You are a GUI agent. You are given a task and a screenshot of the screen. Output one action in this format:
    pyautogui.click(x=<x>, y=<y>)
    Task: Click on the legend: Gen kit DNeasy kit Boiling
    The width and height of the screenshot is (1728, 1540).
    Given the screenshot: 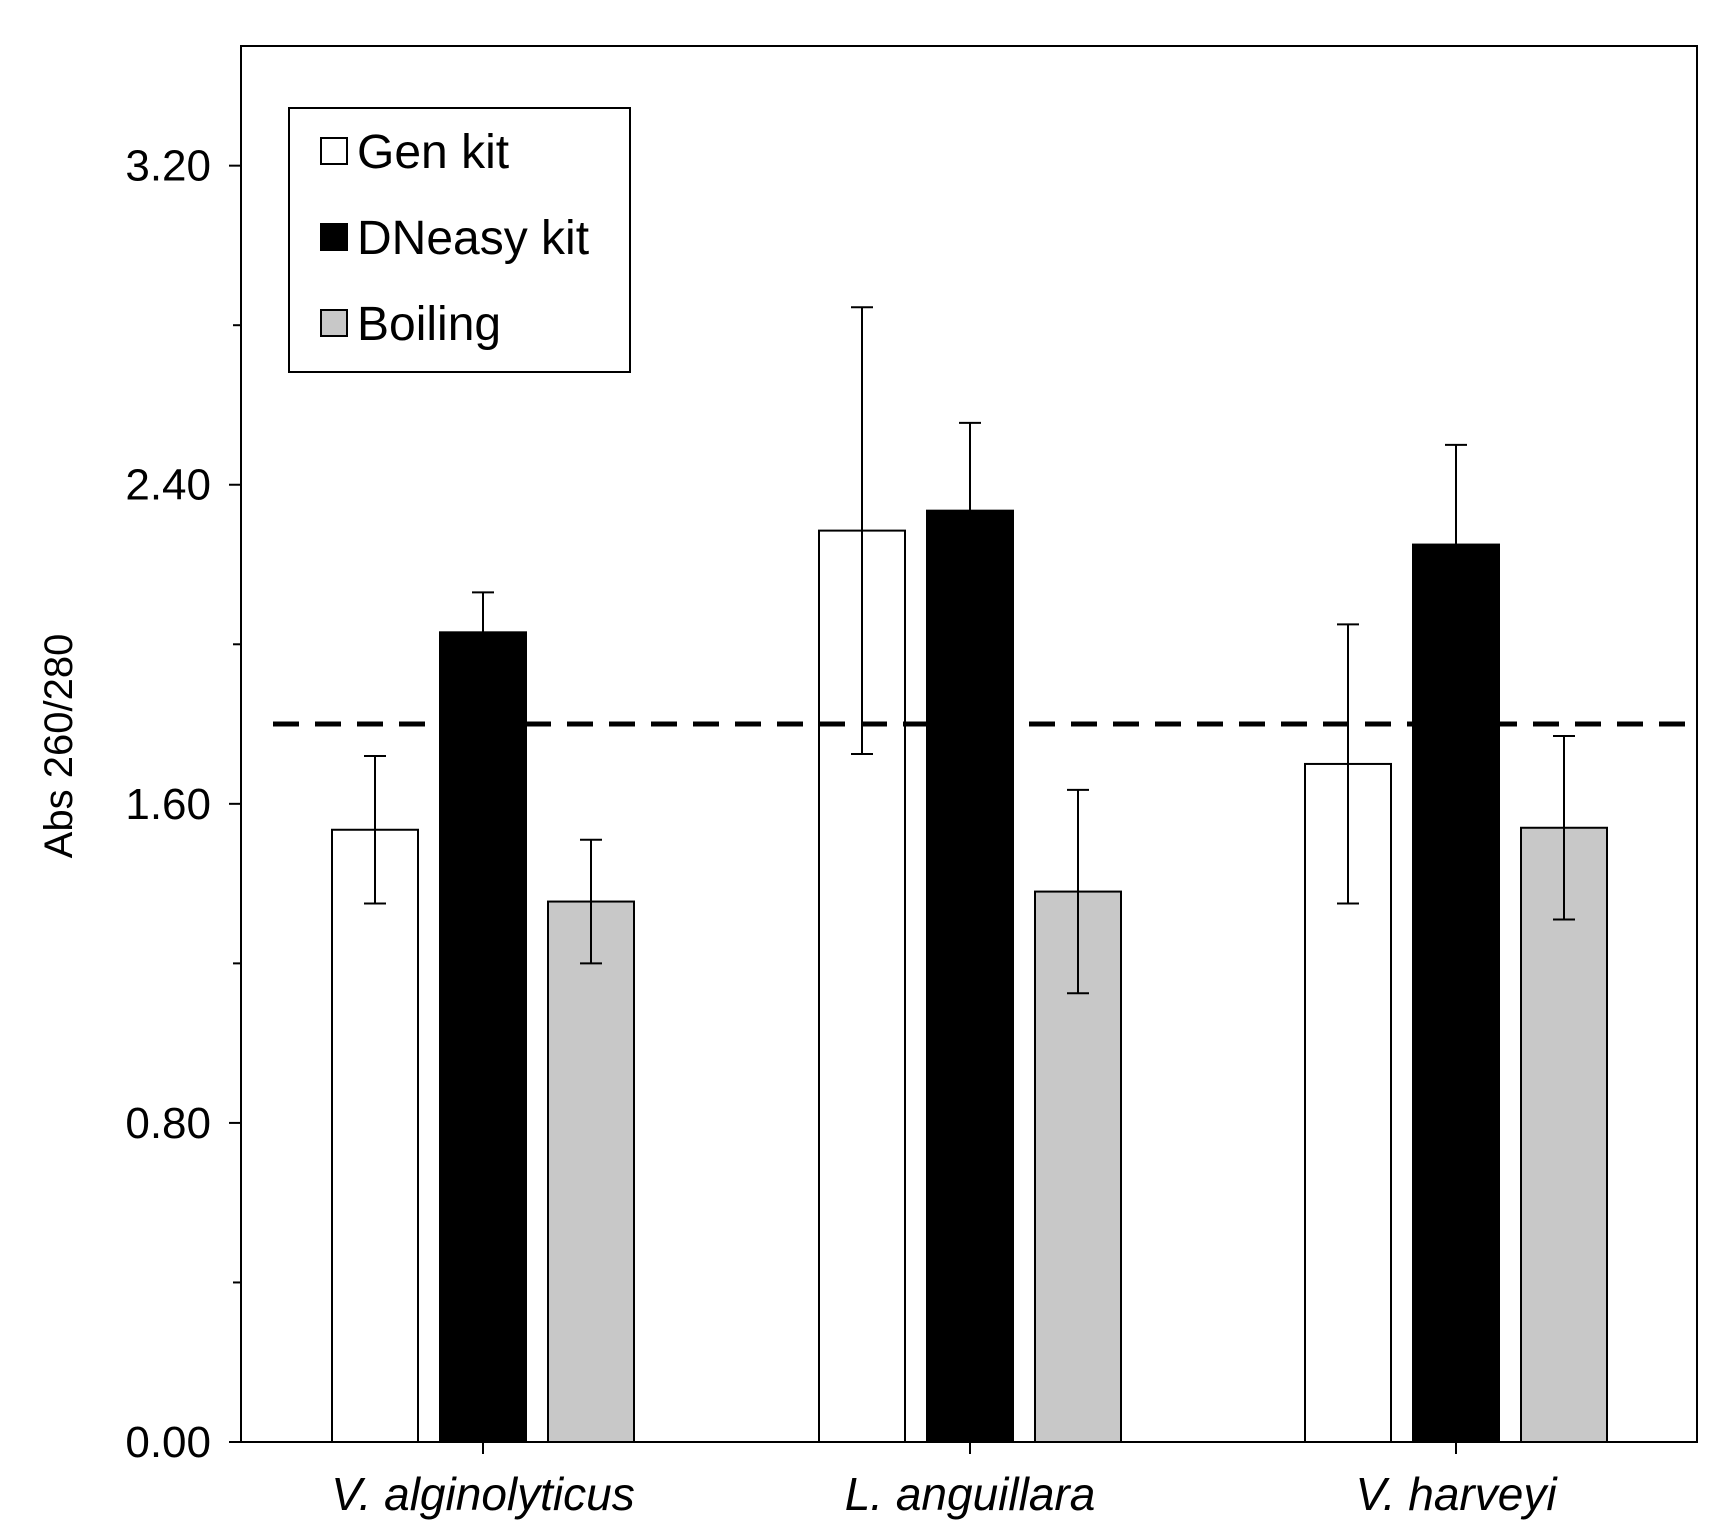 What is the action you would take?
    pyautogui.click(x=459, y=240)
    